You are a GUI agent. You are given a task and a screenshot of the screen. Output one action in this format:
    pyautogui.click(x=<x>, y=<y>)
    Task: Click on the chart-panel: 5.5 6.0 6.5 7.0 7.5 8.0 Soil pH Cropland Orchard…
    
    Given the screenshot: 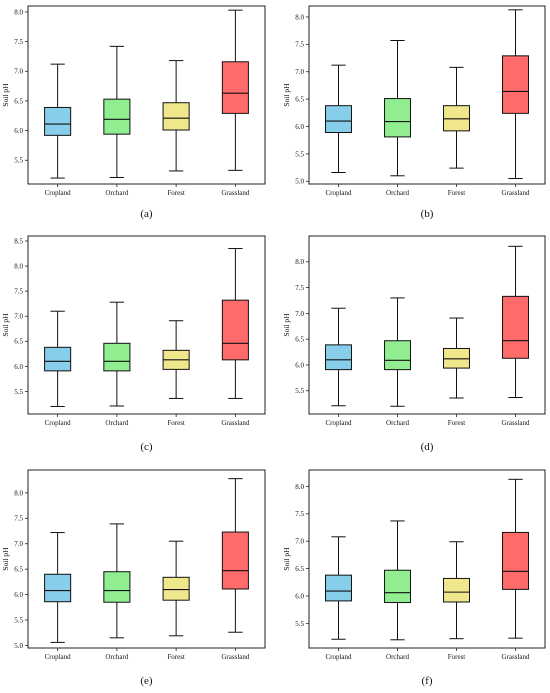 What is the action you would take?
    pyautogui.click(x=133, y=112)
    